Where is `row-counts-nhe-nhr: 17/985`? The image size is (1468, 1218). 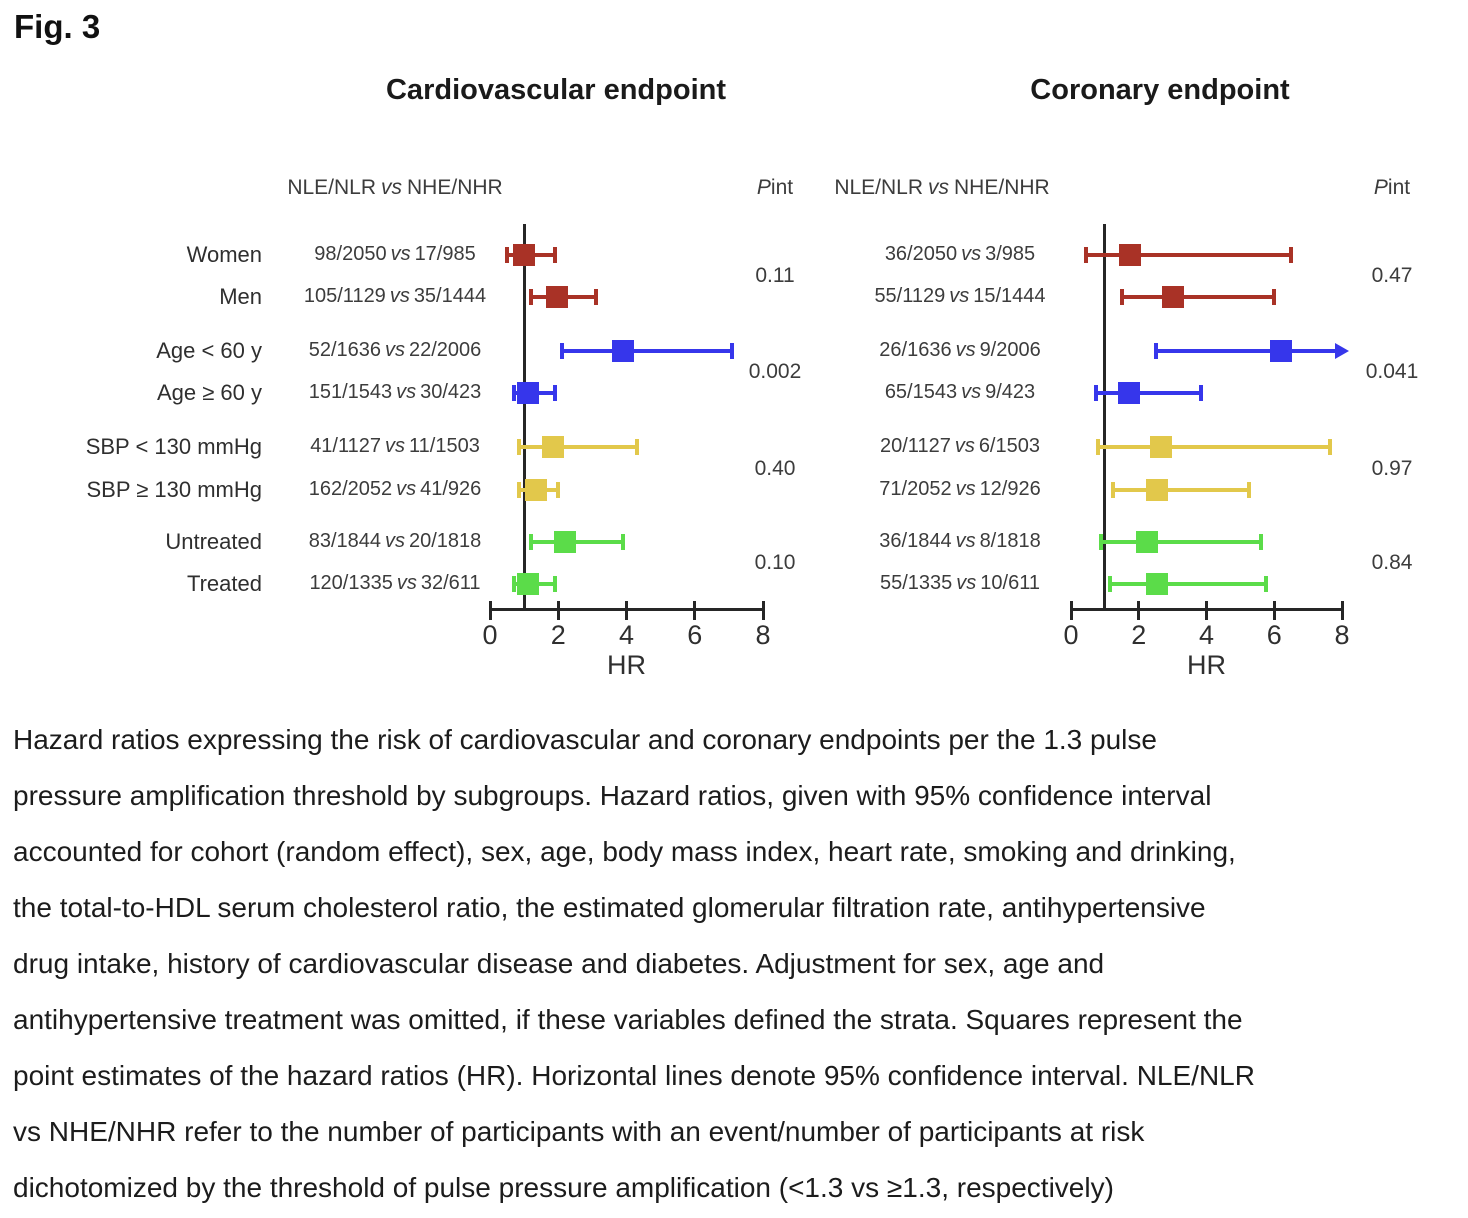 row-counts-nhe-nhr: 17/985 is located at coordinates (445, 254).